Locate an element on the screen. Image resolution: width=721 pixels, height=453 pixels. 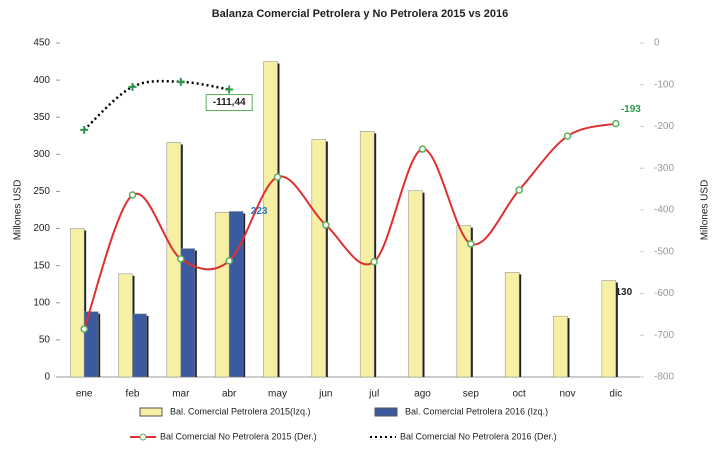
x-tick-label: dic is located at coordinates (615, 394).